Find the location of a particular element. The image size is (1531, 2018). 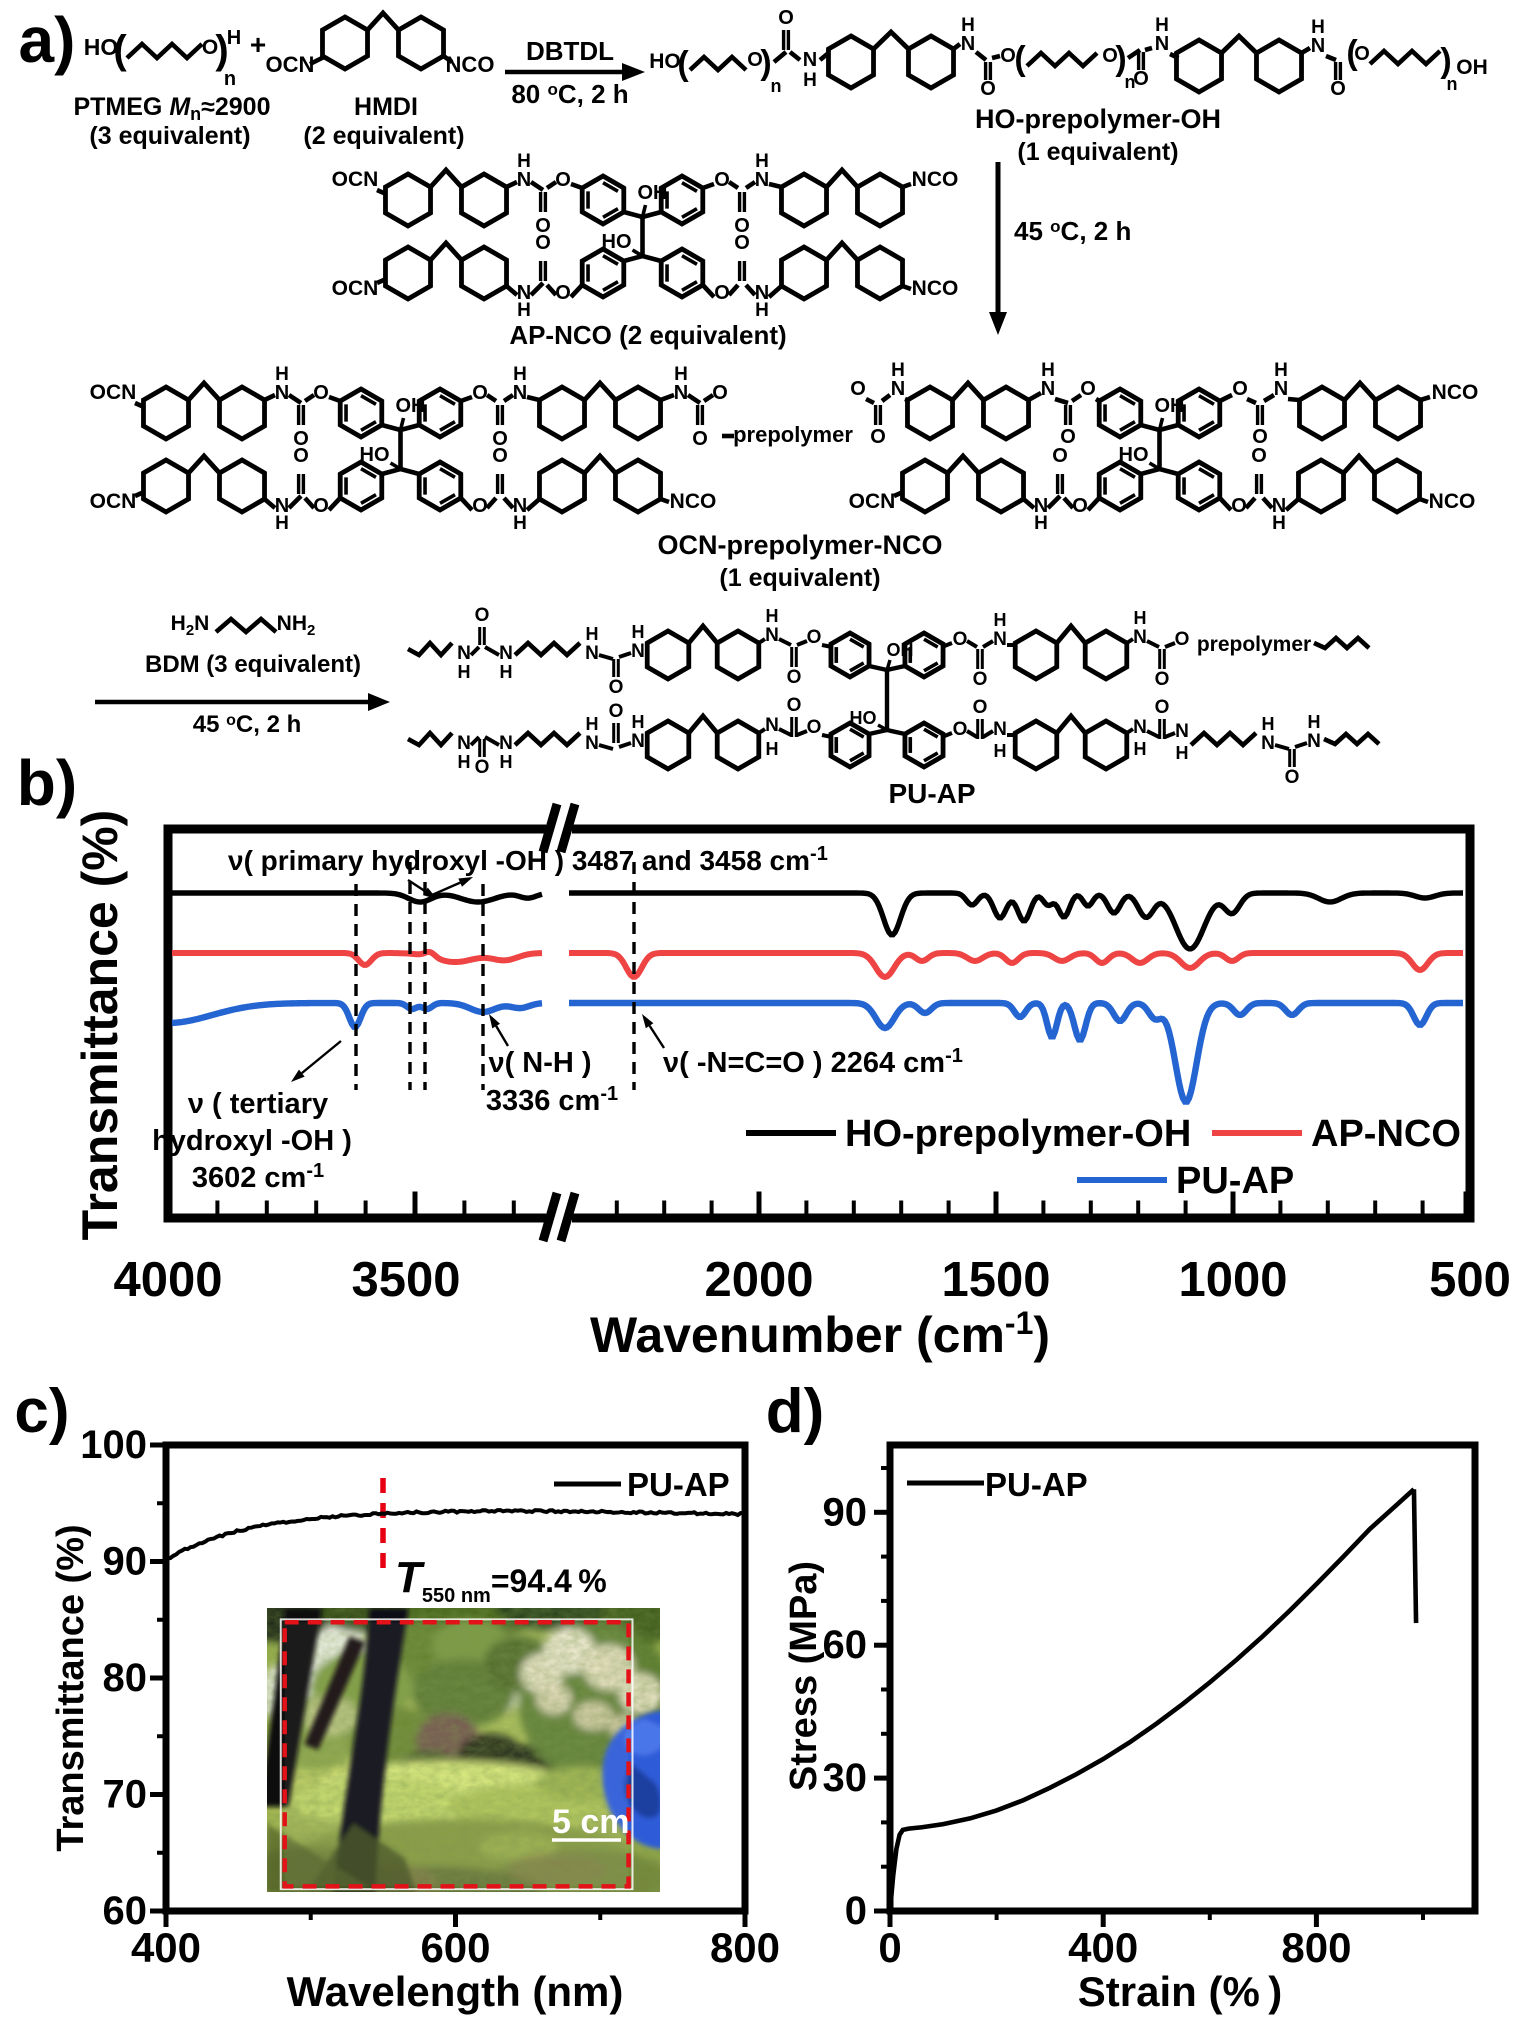

svg-text: prepolymer is located at coordinates (793, 434).